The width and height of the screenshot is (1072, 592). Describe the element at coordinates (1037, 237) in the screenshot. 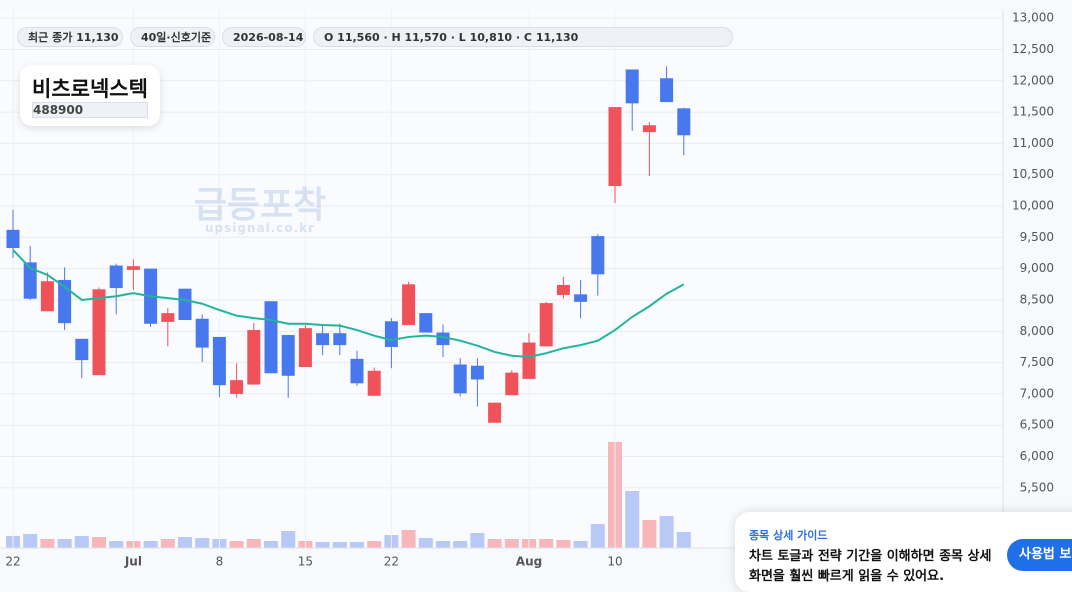

I see `y-tick-label: 9,500` at that location.